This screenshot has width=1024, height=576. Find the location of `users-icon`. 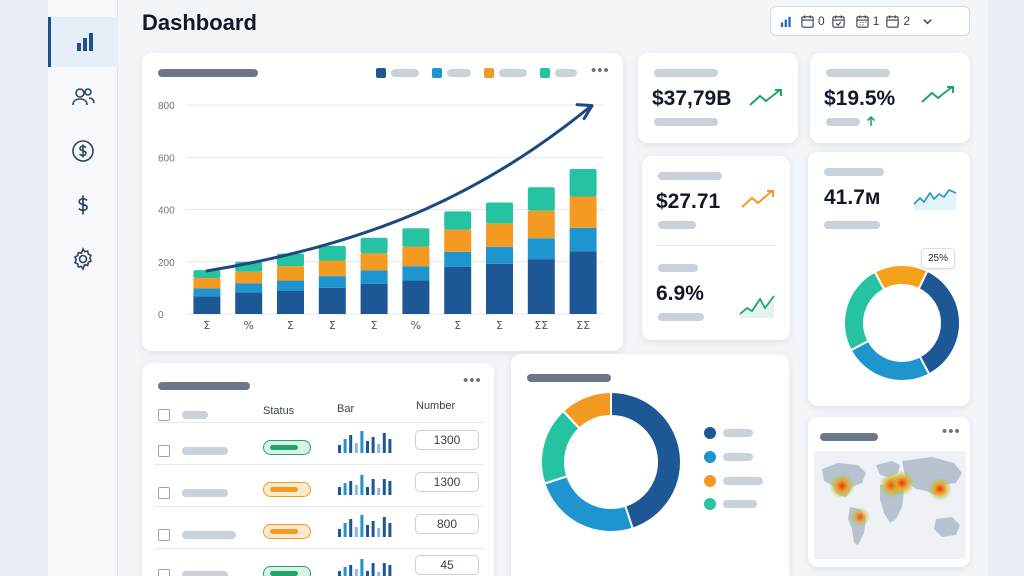

users-icon is located at coordinates (83, 97).